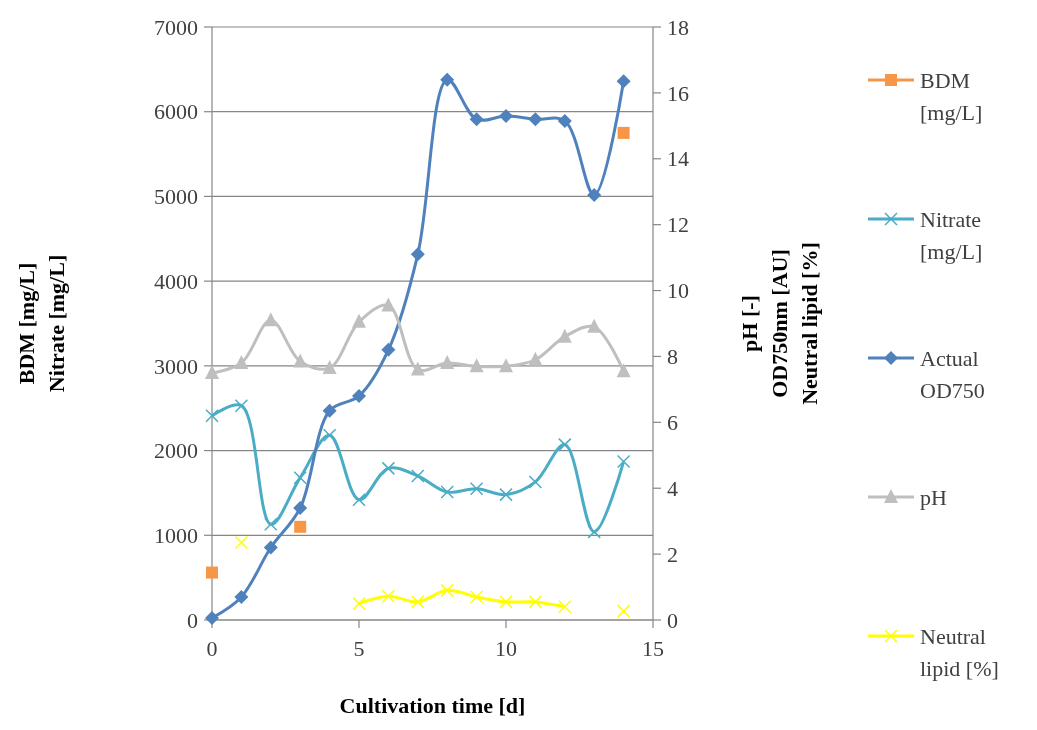 The height and width of the screenshot is (730, 1037). Describe the element at coordinates (779, 323) in the screenshot. I see `y2-axis-title: pH [-] OD750nm [AU] Neutral lipid [%]` at that location.